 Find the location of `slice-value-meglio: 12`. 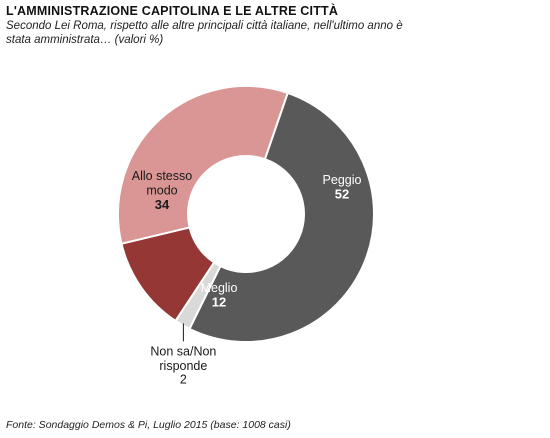

slice-value-meglio: 12 is located at coordinates (219, 302).